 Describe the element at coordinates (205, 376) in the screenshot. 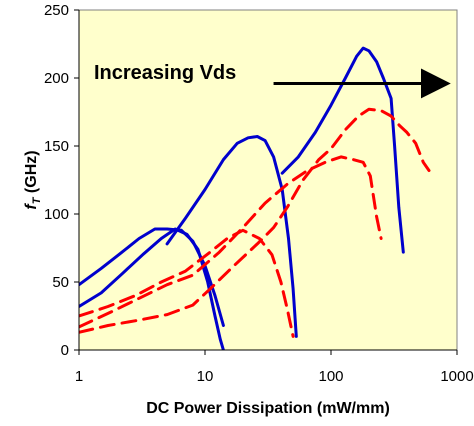

I see `x-tick-label: 10` at that location.